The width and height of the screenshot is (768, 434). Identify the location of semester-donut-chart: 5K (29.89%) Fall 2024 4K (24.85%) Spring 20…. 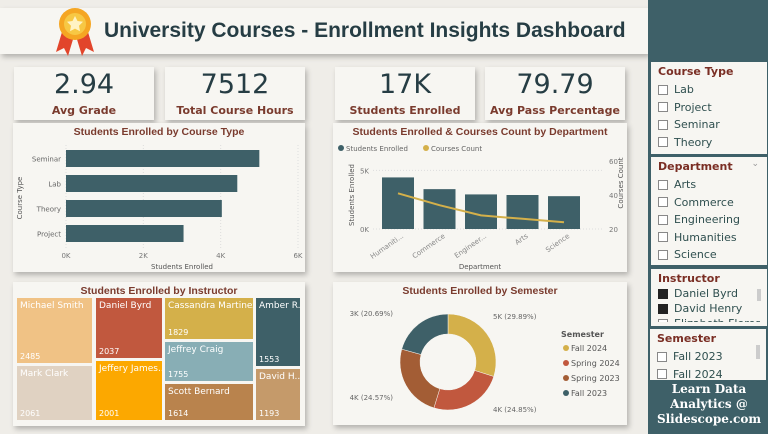
(485, 362).